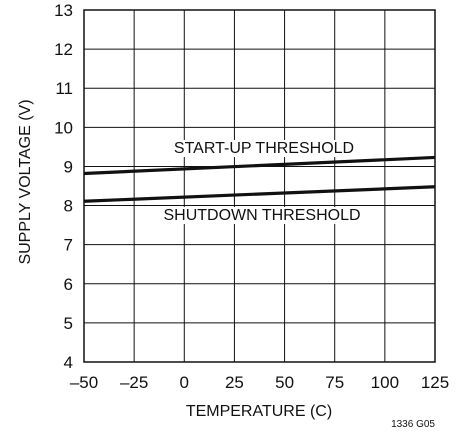 The width and height of the screenshot is (464, 435). Describe the element at coordinates (234, 382) in the screenshot. I see `x-tick-label: 25` at that location.